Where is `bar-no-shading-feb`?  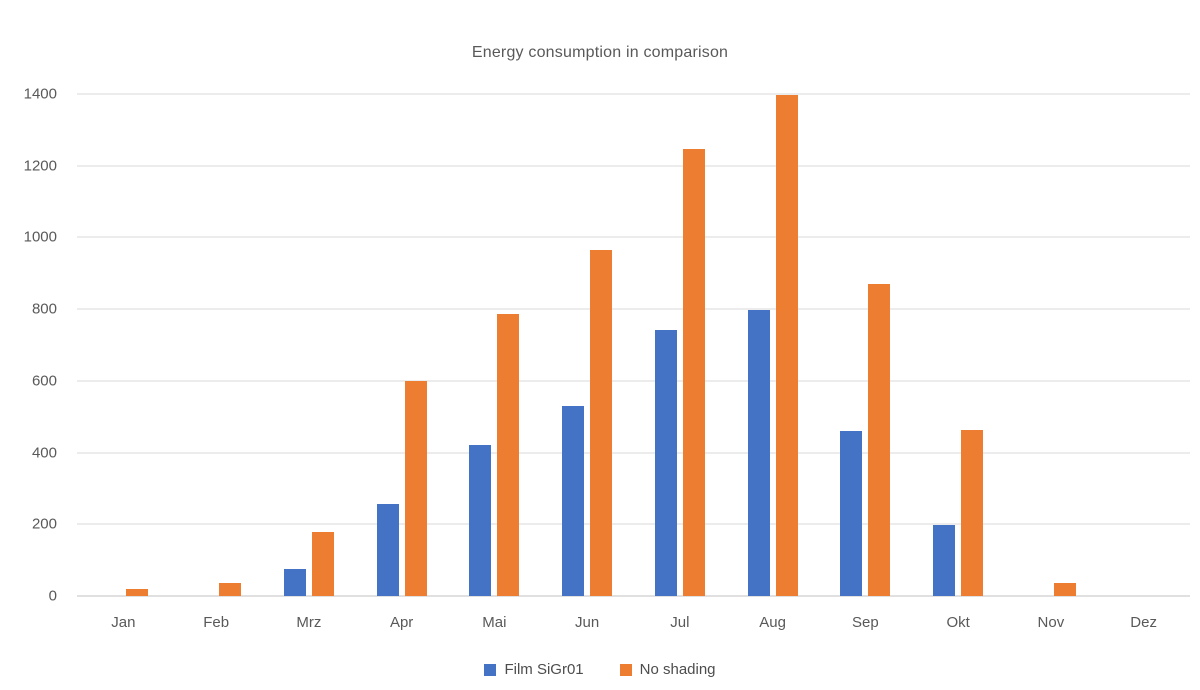
bar-no-shading-feb is located at coordinates (230, 589).